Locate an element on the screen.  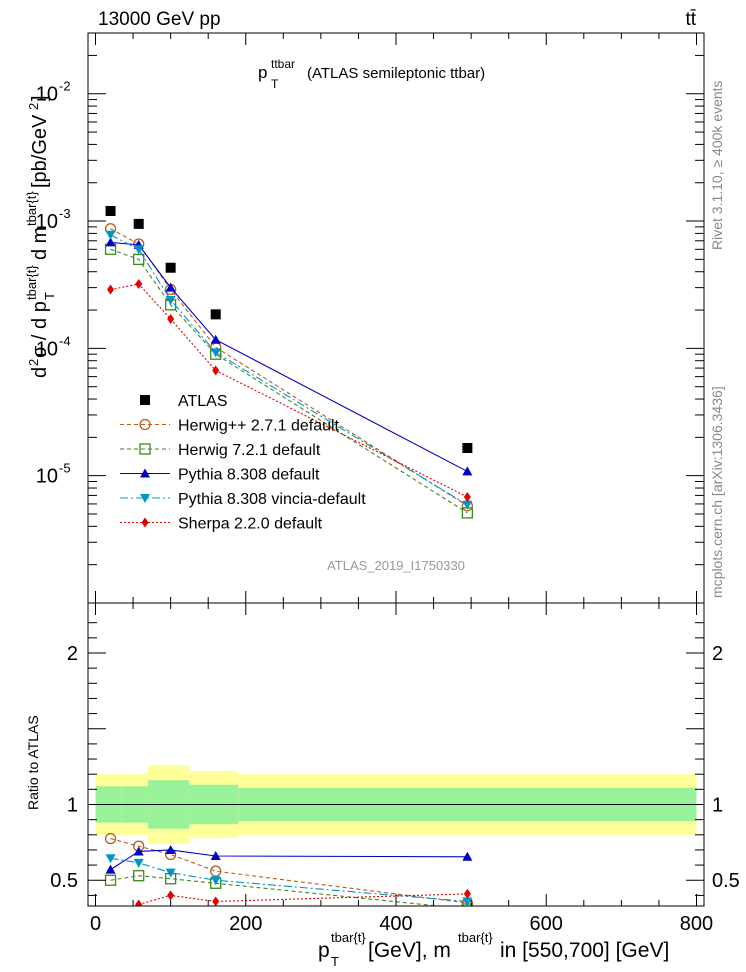
ratio-y-tick-label-right: 1 is located at coordinates (717, 805).